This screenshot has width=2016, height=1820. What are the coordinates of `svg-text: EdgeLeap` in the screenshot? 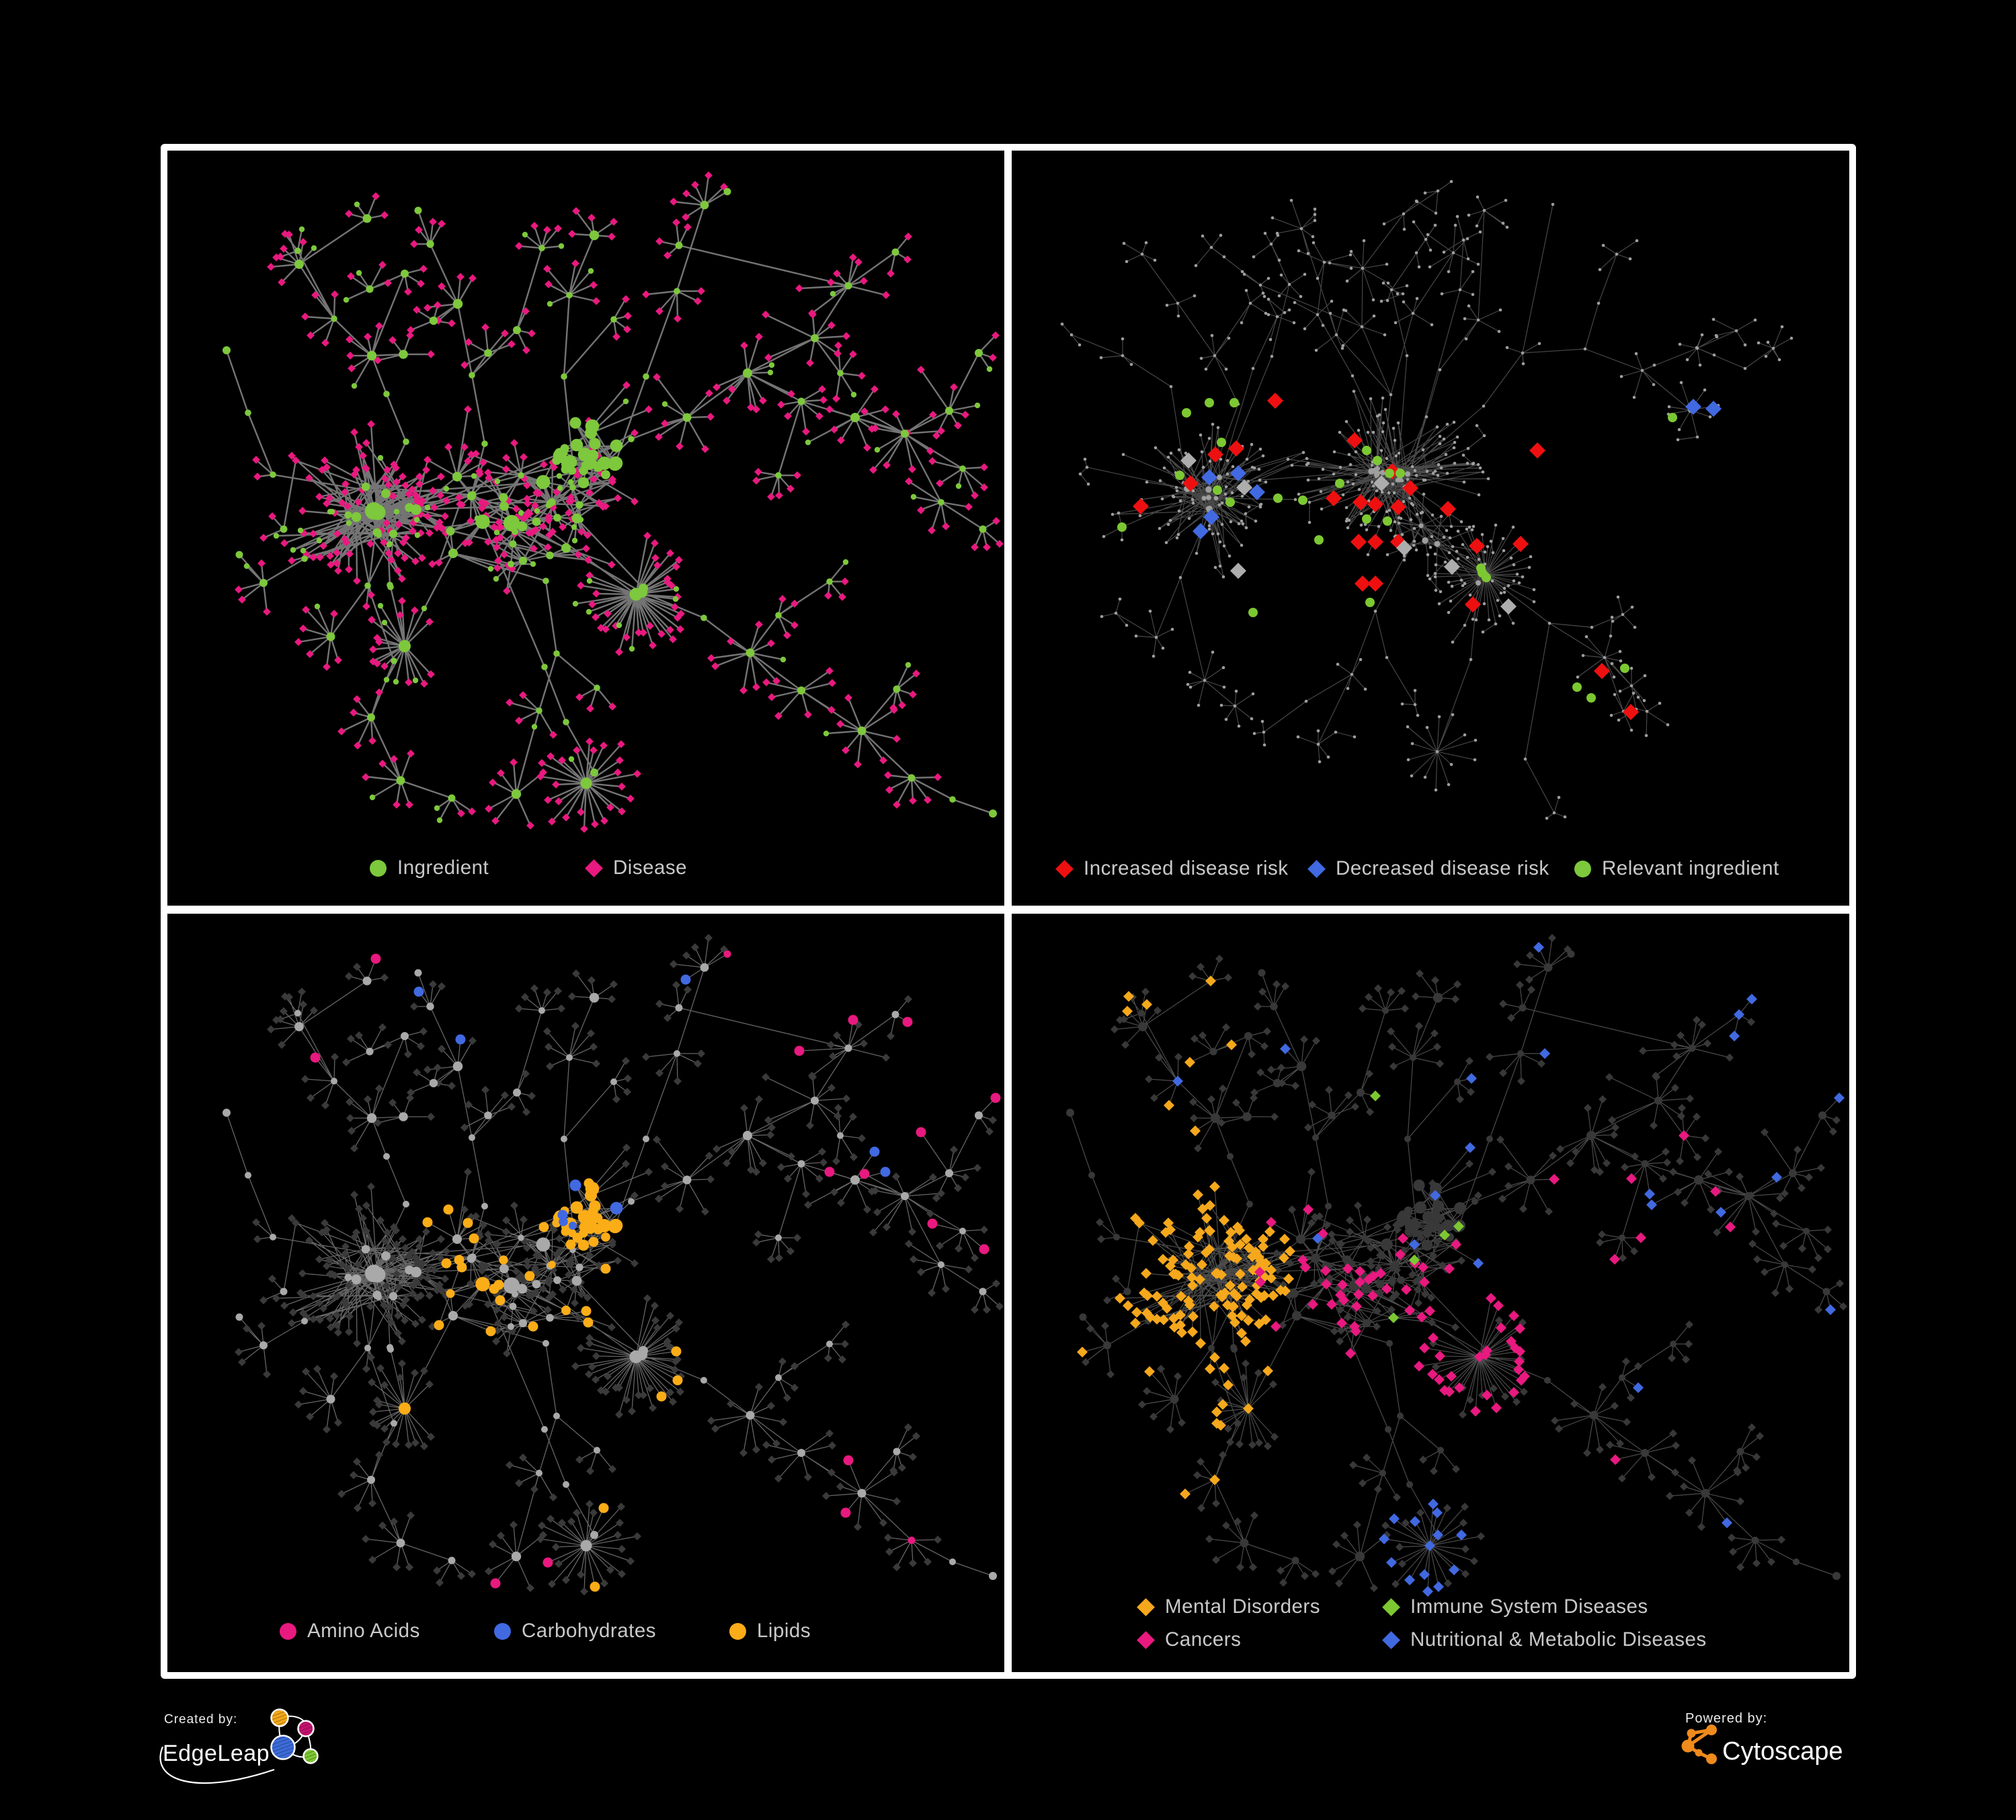 It's located at (216, 1753).